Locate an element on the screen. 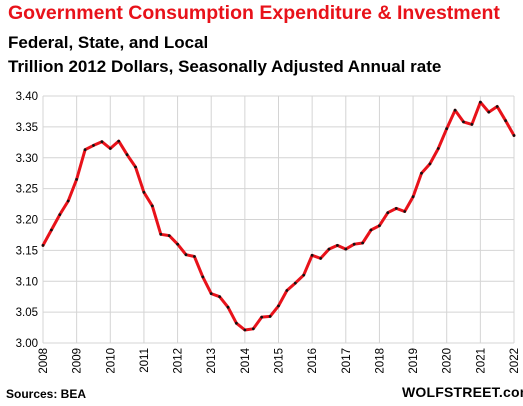 Image resolution: width=523 pixels, height=406 pixels. x-tick-label: 2018 is located at coordinates (380, 361).